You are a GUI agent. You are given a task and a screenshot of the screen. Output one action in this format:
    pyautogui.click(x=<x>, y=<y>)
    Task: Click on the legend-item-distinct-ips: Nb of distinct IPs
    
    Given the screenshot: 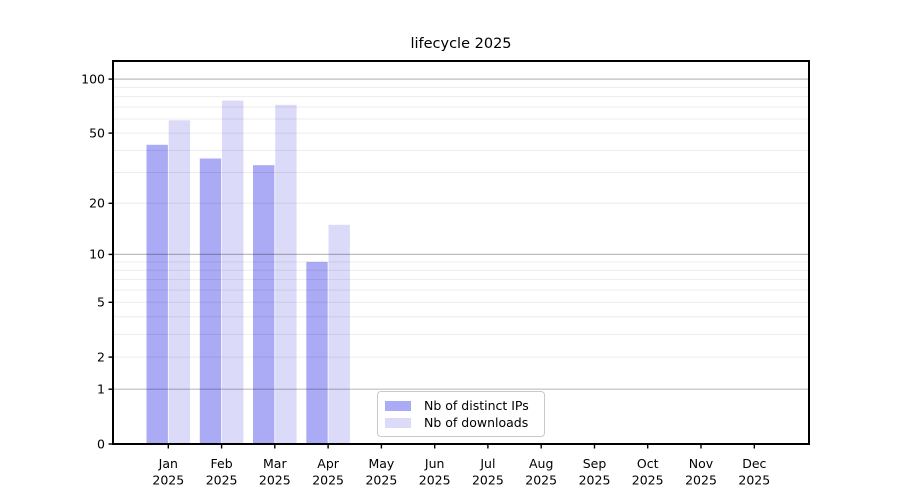 What is the action you would take?
    pyautogui.click(x=464, y=405)
    